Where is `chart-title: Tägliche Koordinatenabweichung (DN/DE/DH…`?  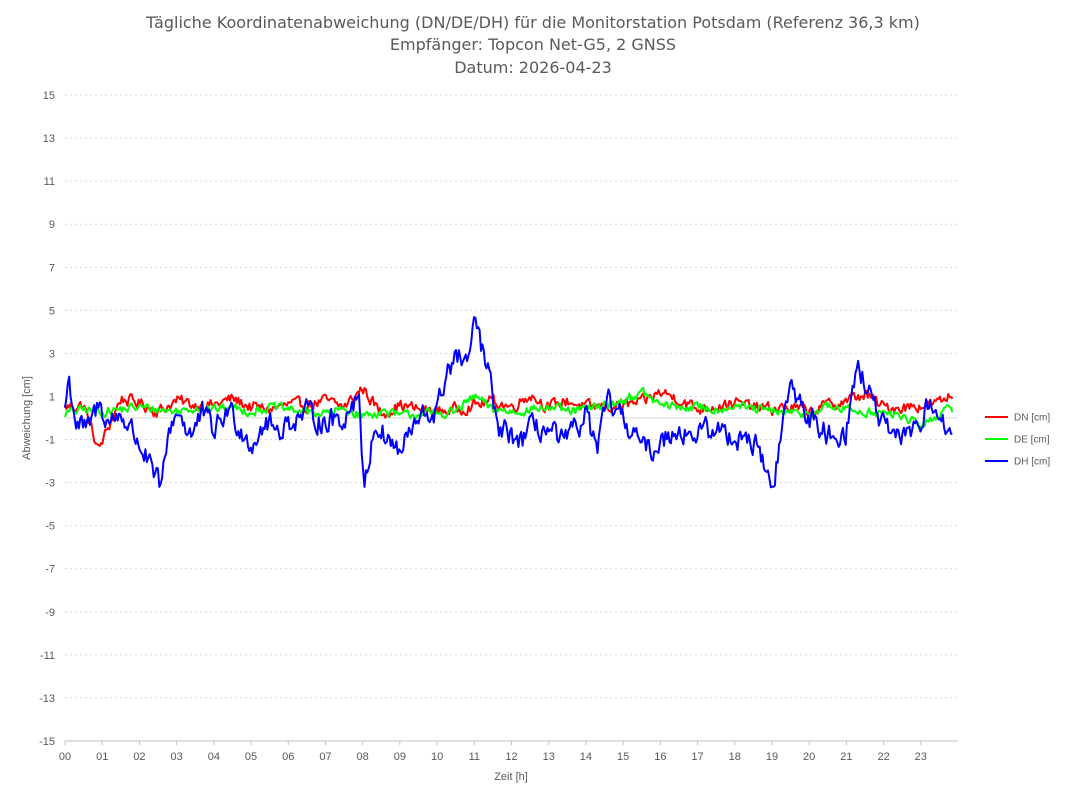 chart-title: Tägliche Koordinatenabweichung (DN/DE/DH… is located at coordinates (532, 45).